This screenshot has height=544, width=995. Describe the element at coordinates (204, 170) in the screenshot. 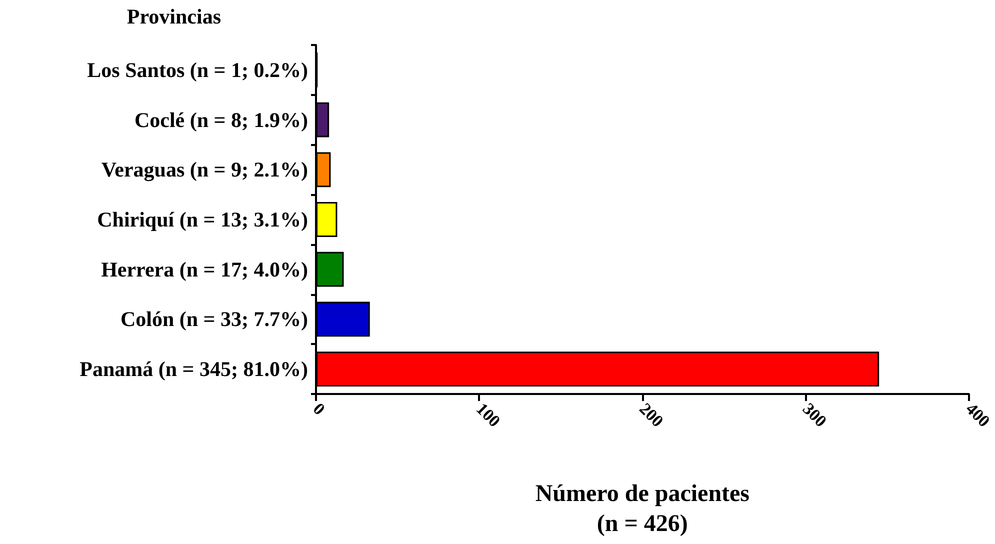

I see `y-tick-label: Veraguas (n = 9; 2.1%)` at that location.